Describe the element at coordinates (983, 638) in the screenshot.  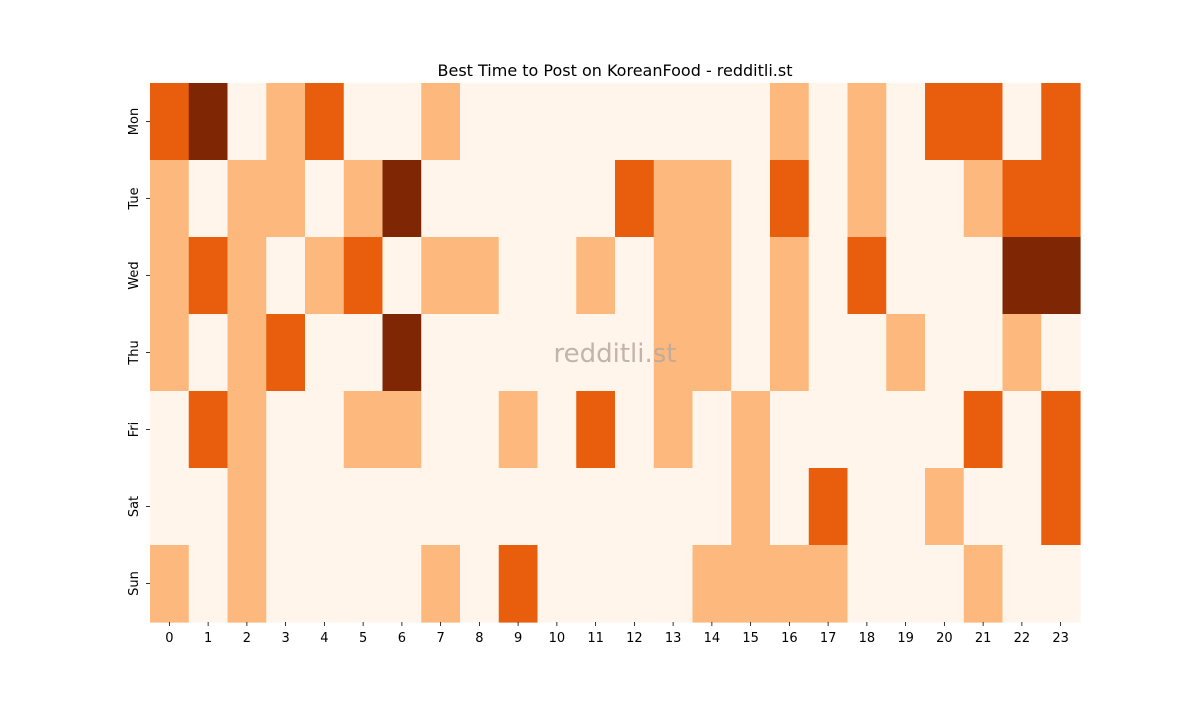
I see `x-tick-label: 21` at that location.